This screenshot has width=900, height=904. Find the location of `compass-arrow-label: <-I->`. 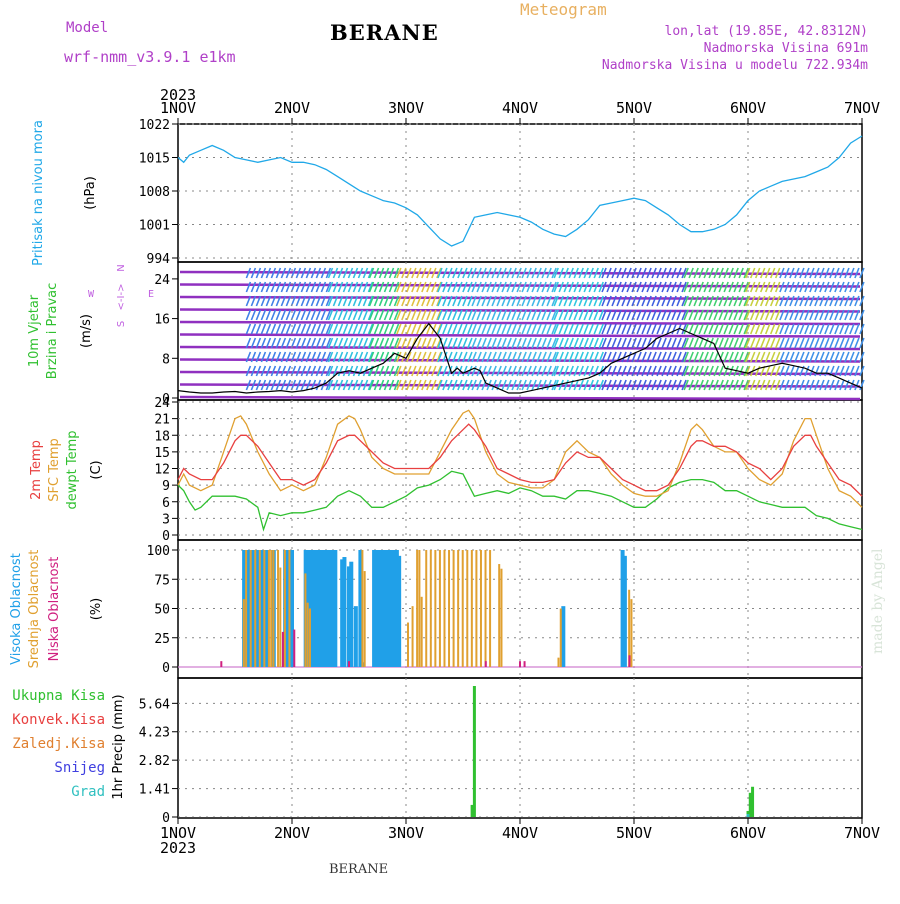

compass-arrow-label: <-I-> is located at coordinates (121, 297).